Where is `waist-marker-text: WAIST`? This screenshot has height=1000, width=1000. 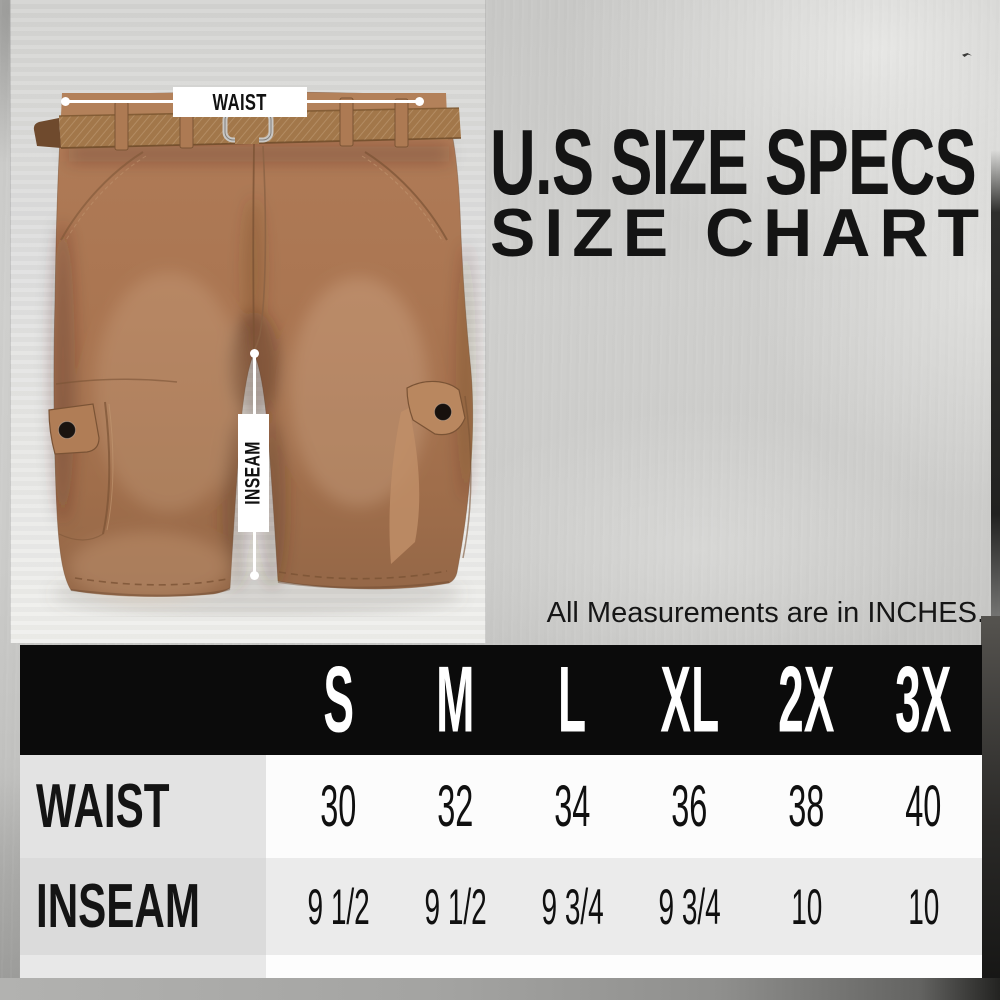
waist-marker-text: WAIST is located at coordinates (240, 101).